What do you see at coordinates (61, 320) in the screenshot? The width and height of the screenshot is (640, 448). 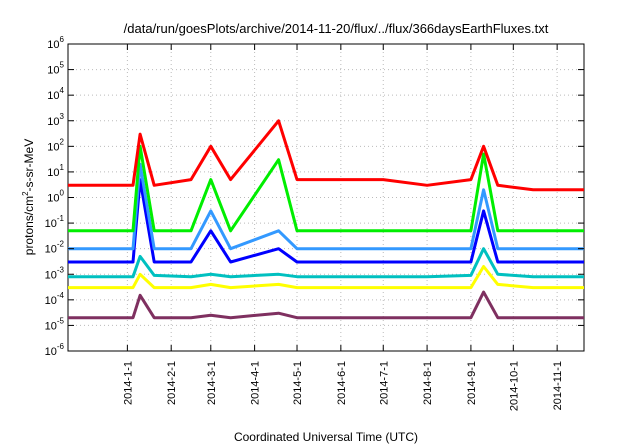 I see `y-tick-exponent: -5` at bounding box center [61, 320].